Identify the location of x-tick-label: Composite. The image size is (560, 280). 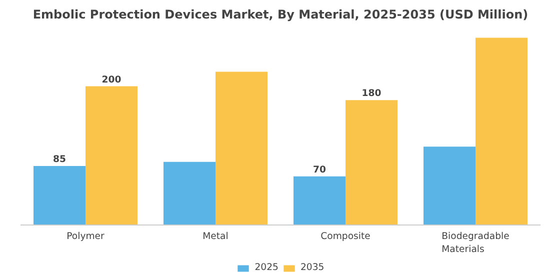
(345, 236).